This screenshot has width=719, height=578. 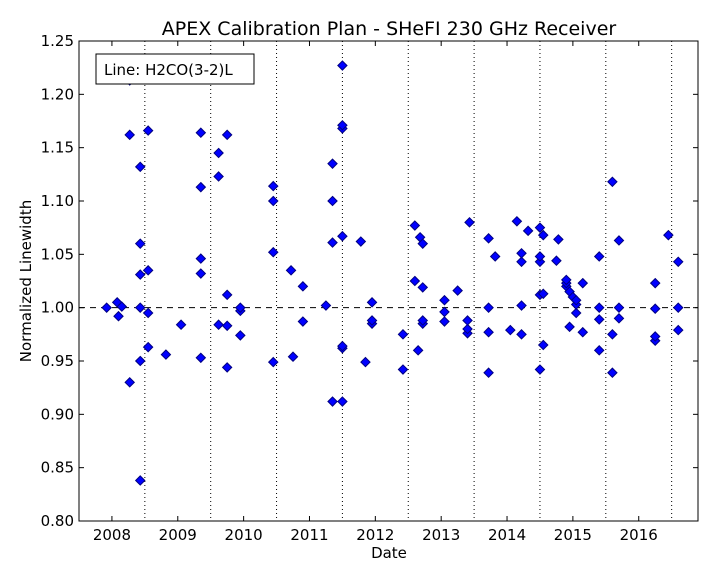 I want to click on x-tick-label: 2014, so click(x=507, y=535).